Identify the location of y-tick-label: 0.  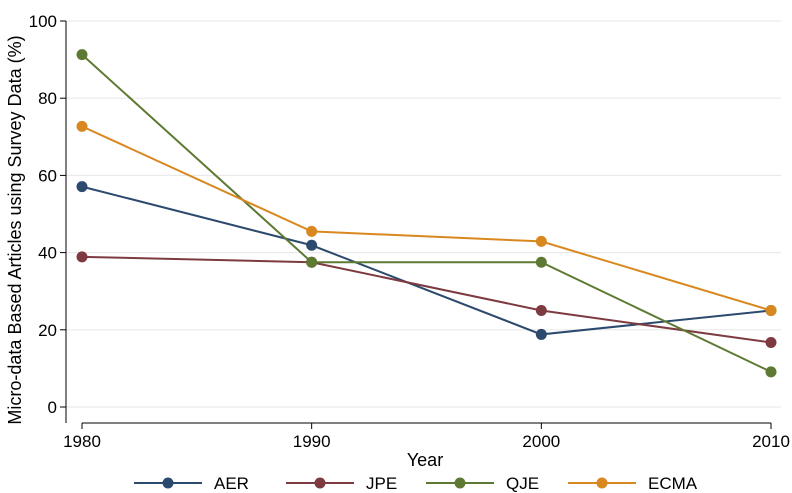
(52, 407).